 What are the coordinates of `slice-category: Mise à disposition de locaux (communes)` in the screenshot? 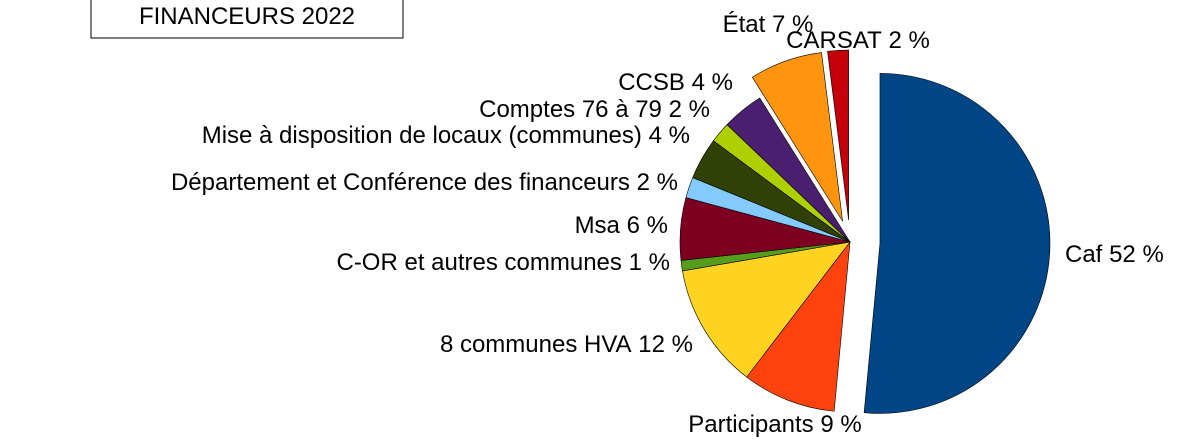 It's located at (422, 135).